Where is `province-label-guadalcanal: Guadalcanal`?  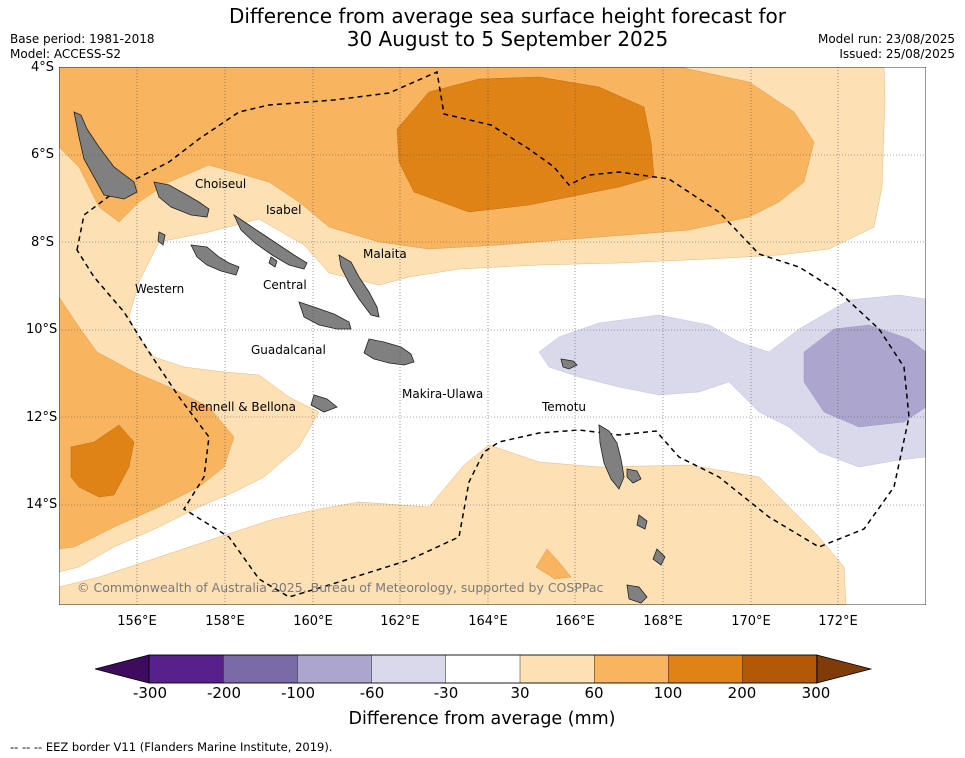 province-label-guadalcanal: Guadalcanal is located at coordinates (288, 350).